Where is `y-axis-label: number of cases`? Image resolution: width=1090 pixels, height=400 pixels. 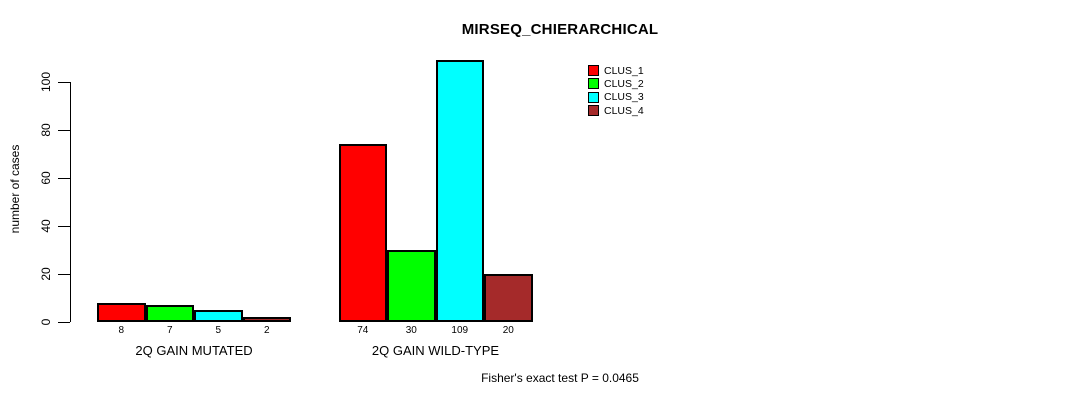
y-axis-label: number of cases is located at coordinates (15, 189).